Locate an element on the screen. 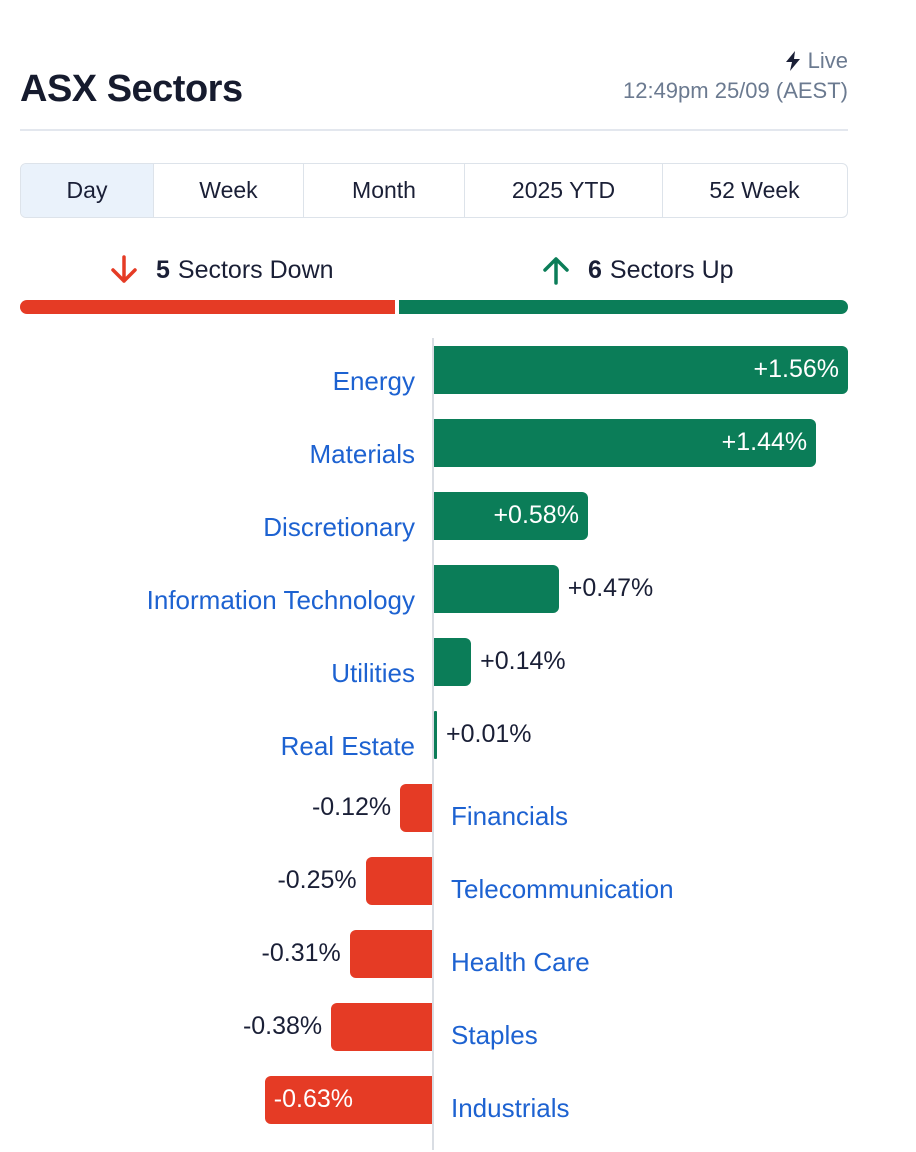 This screenshot has width=916, height=1152. sector-label: Discretionary is located at coordinates (339, 527).